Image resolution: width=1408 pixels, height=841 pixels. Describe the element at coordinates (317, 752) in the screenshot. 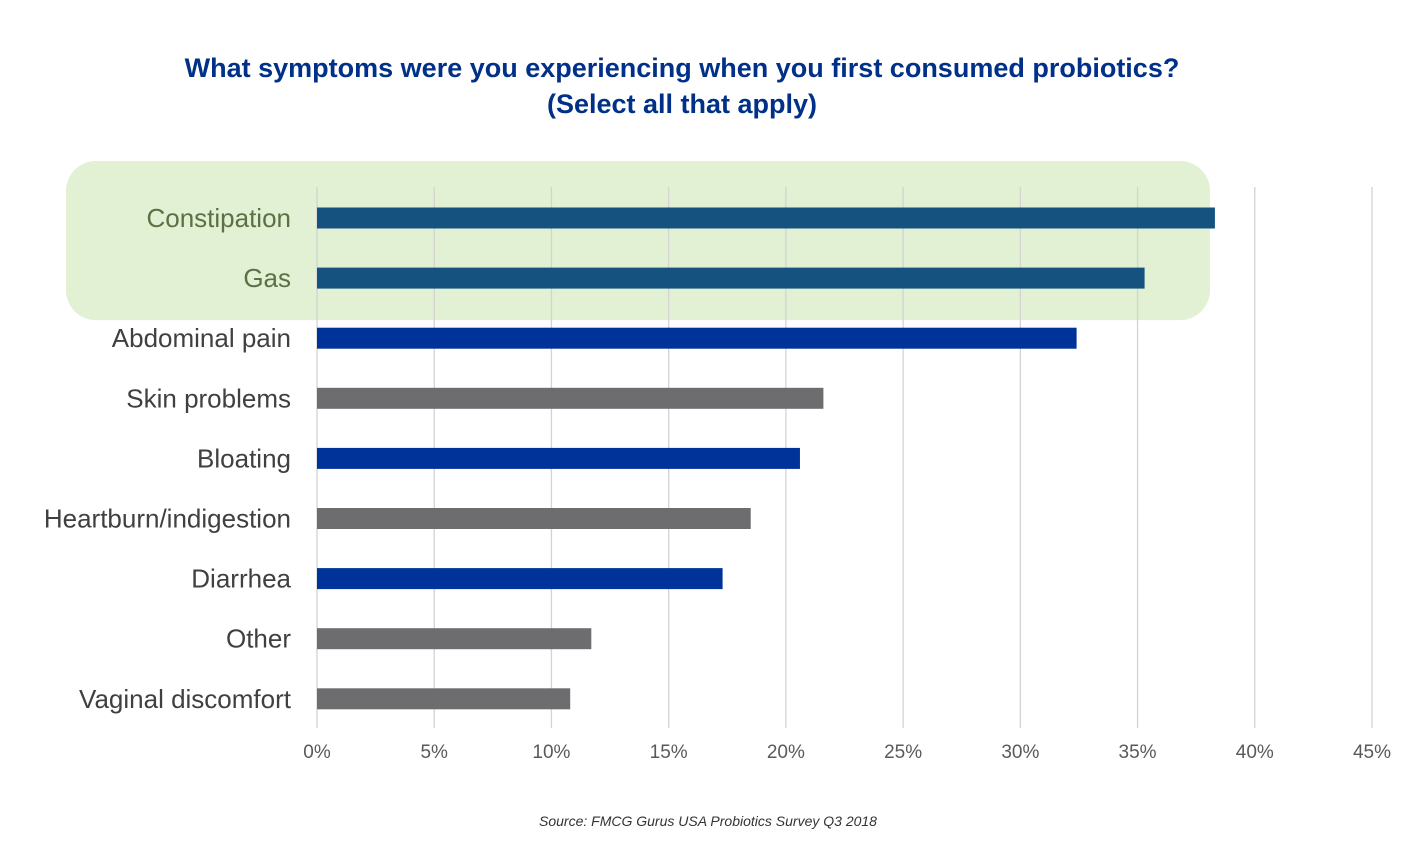

I see `x-tick-label: 0%` at that location.